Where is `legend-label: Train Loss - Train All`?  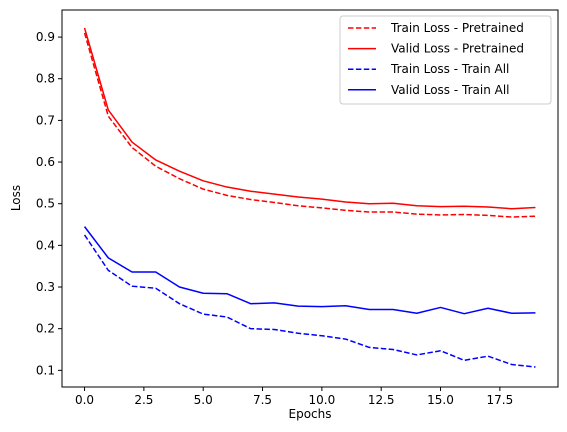 legend-label: Train Loss - Train All is located at coordinates (449, 69).